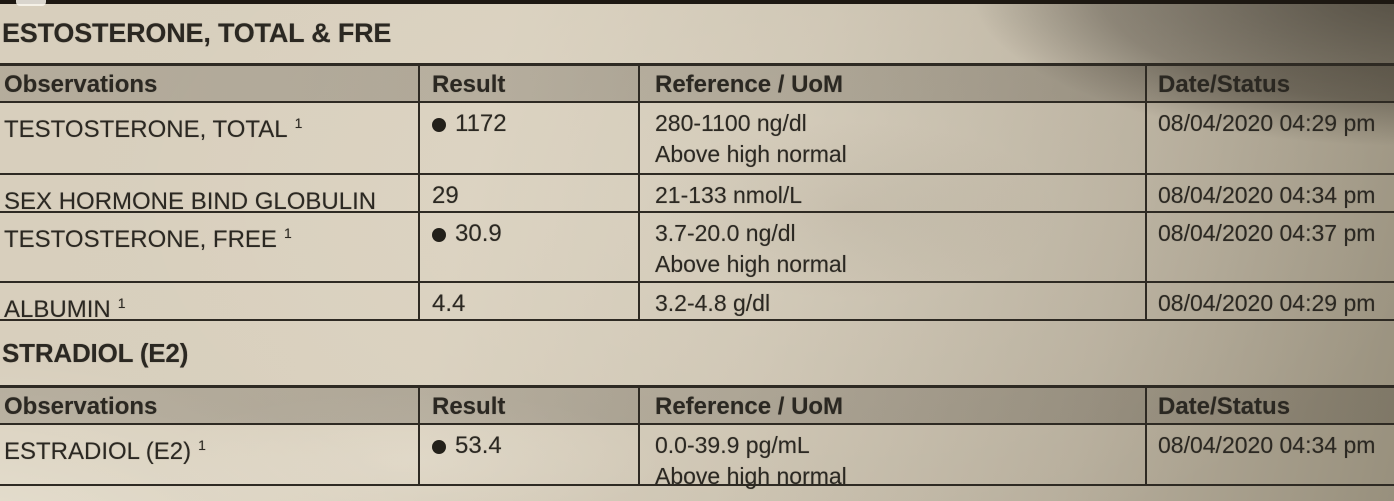 The width and height of the screenshot is (1394, 501). I want to click on result-value: 30.9, so click(478, 233).